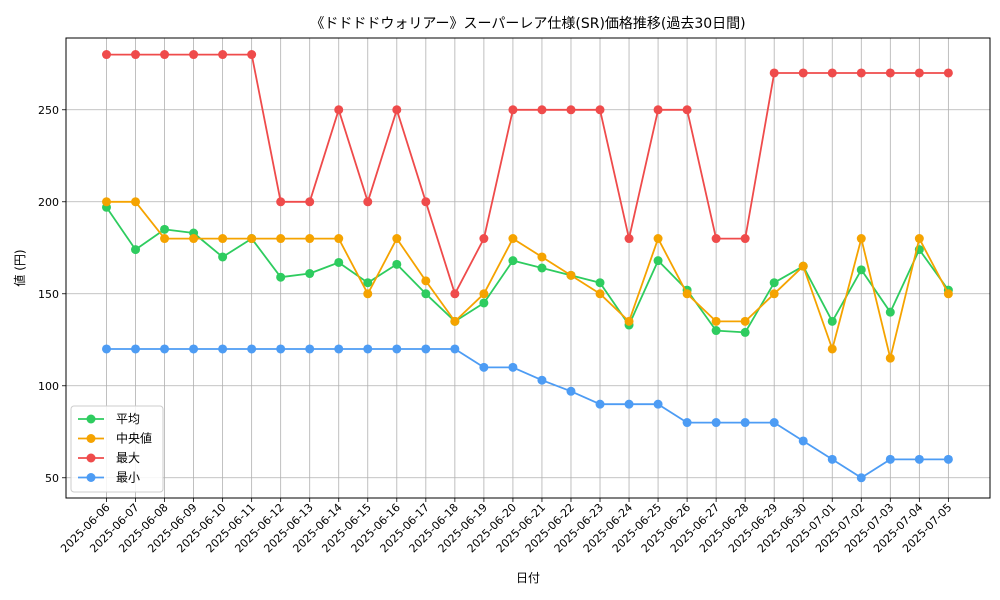 The height and width of the screenshot is (600, 1000). I want to click on x-axis-label: 日付, so click(528, 578).